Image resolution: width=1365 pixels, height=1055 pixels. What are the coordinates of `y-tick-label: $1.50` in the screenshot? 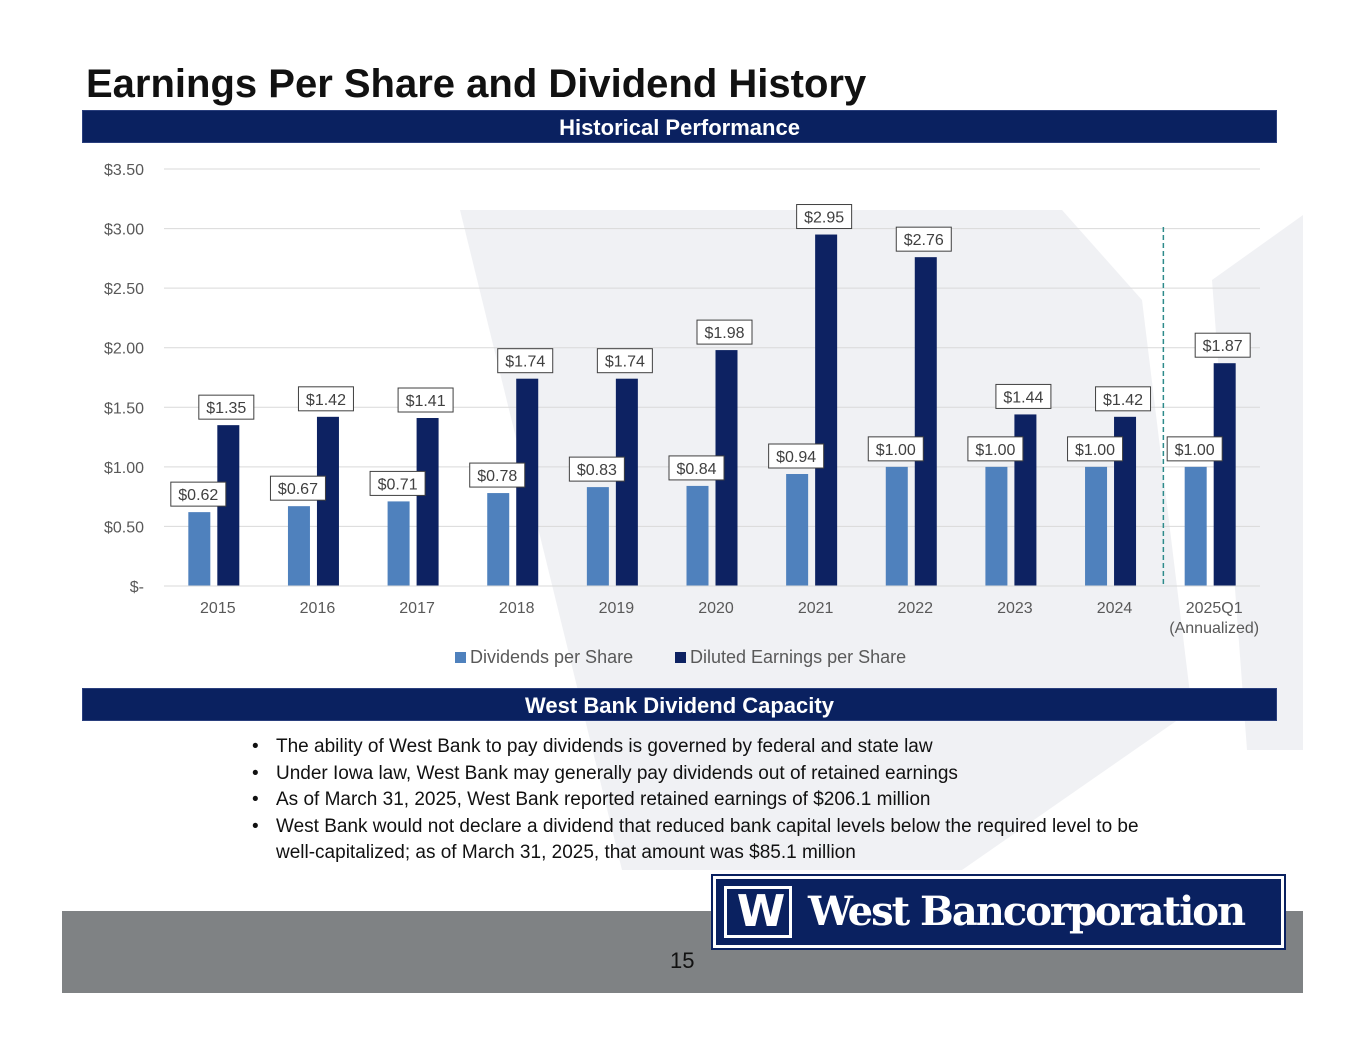 It's located at (124, 408).